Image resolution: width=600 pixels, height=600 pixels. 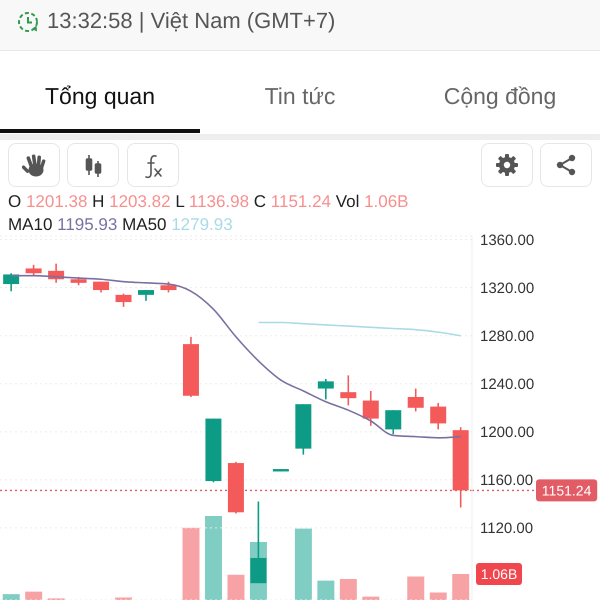 I want to click on text: Cộng đồng, so click(x=500, y=96).